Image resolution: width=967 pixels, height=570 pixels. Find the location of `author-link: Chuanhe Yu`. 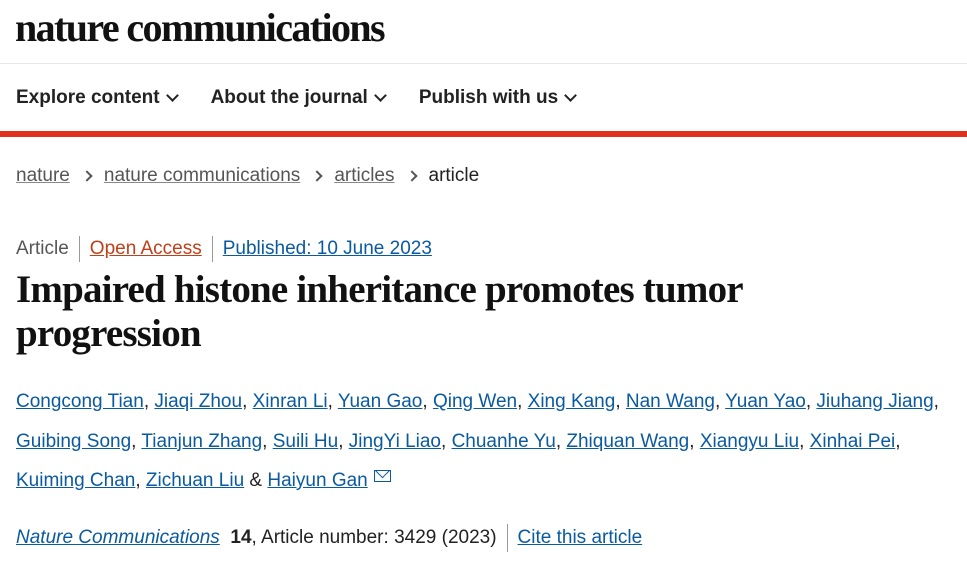

author-link: Chuanhe Yu is located at coordinates (503, 441).